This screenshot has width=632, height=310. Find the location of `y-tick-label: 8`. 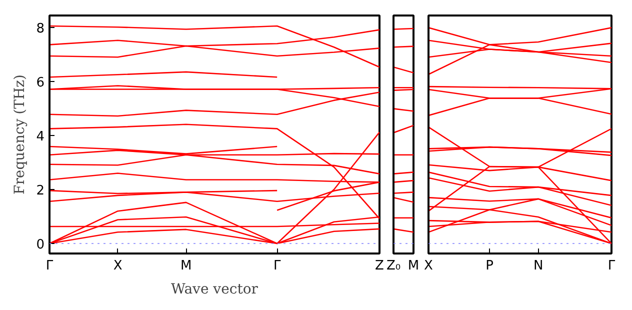

y-tick-label: 8 is located at coordinates (40, 28).